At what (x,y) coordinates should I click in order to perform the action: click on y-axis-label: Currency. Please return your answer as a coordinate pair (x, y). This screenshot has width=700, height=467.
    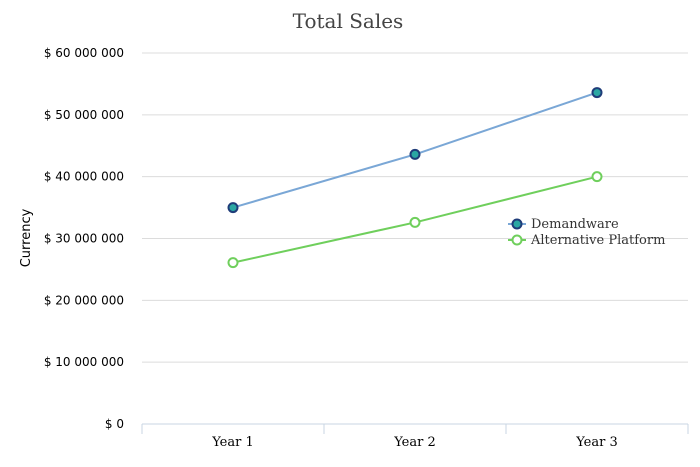
    Looking at the image, I should click on (26, 237).